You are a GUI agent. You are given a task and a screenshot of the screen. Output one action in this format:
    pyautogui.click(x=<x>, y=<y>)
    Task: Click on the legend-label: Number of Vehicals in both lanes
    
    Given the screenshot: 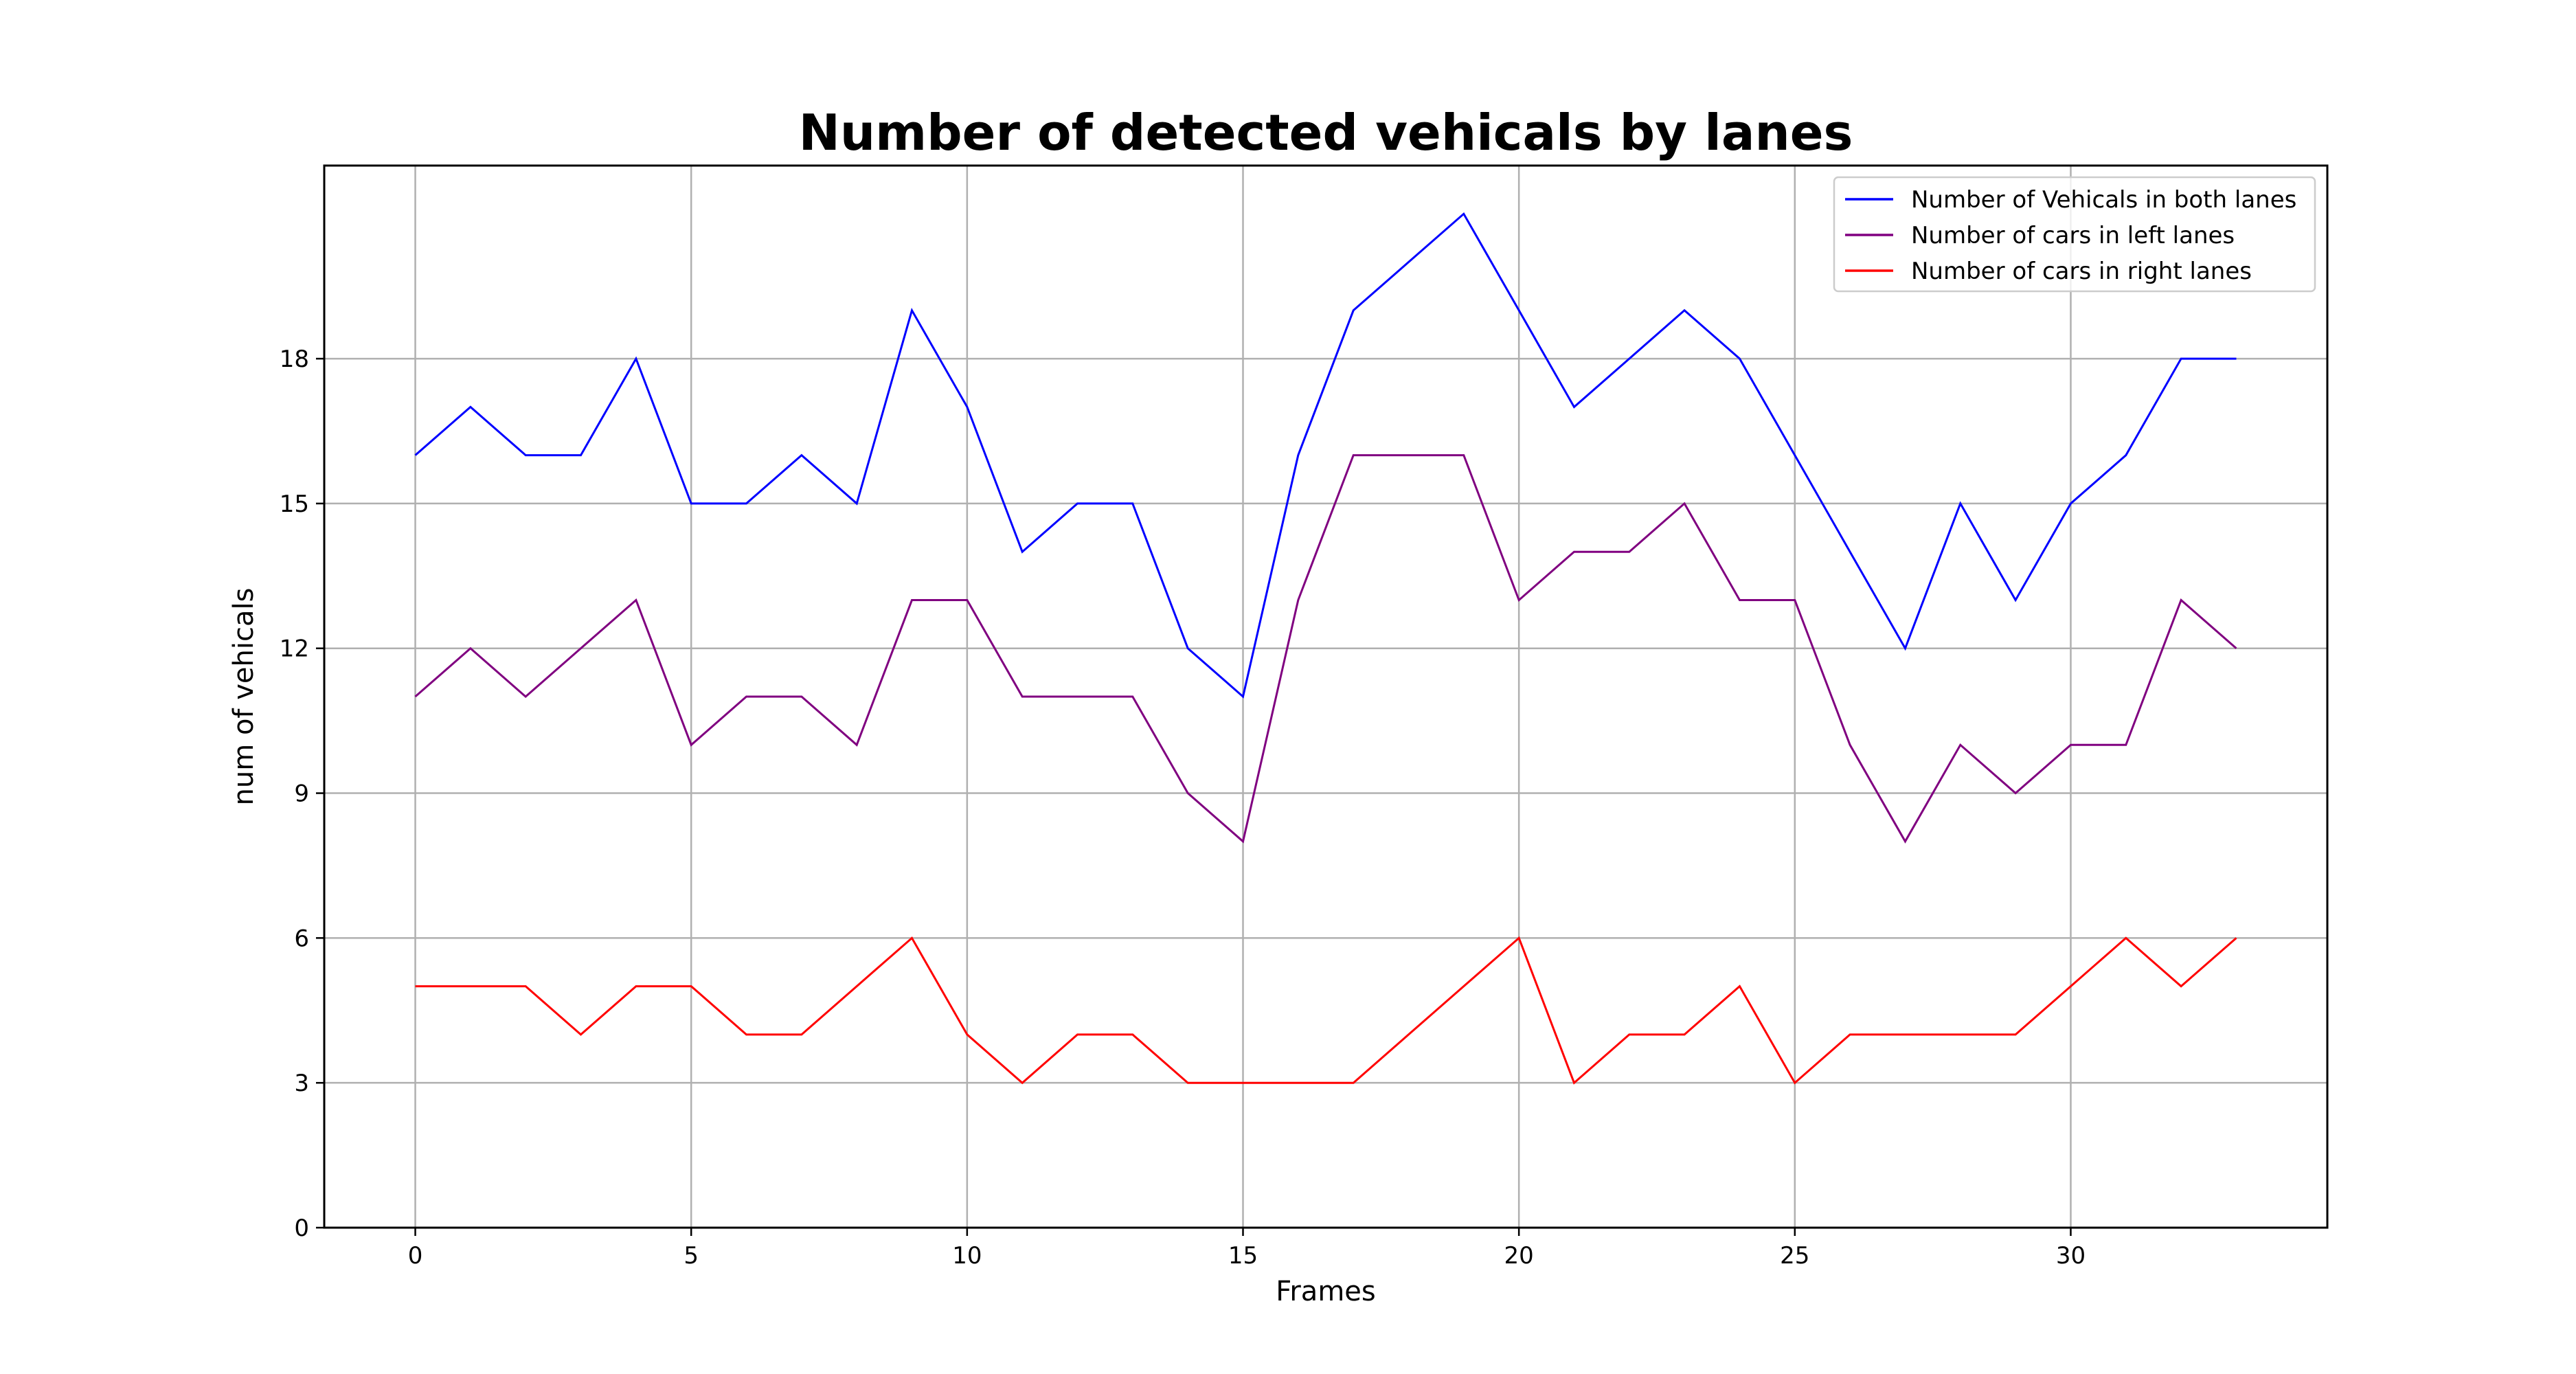 What is the action you would take?
    pyautogui.click(x=2103, y=200)
    